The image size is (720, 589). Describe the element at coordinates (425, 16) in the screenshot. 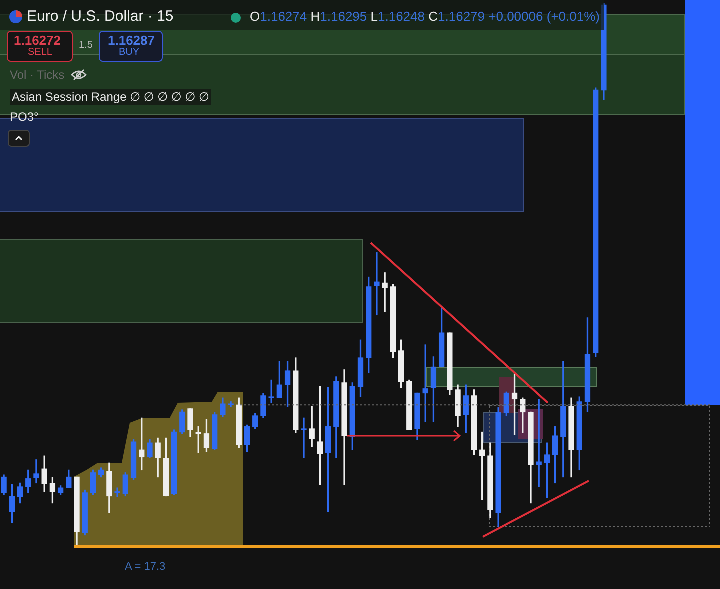

I see `text: O1.16274 H1.16295 L1.16248 C1.16279 +0.00006 (+0.01%)` at that location.